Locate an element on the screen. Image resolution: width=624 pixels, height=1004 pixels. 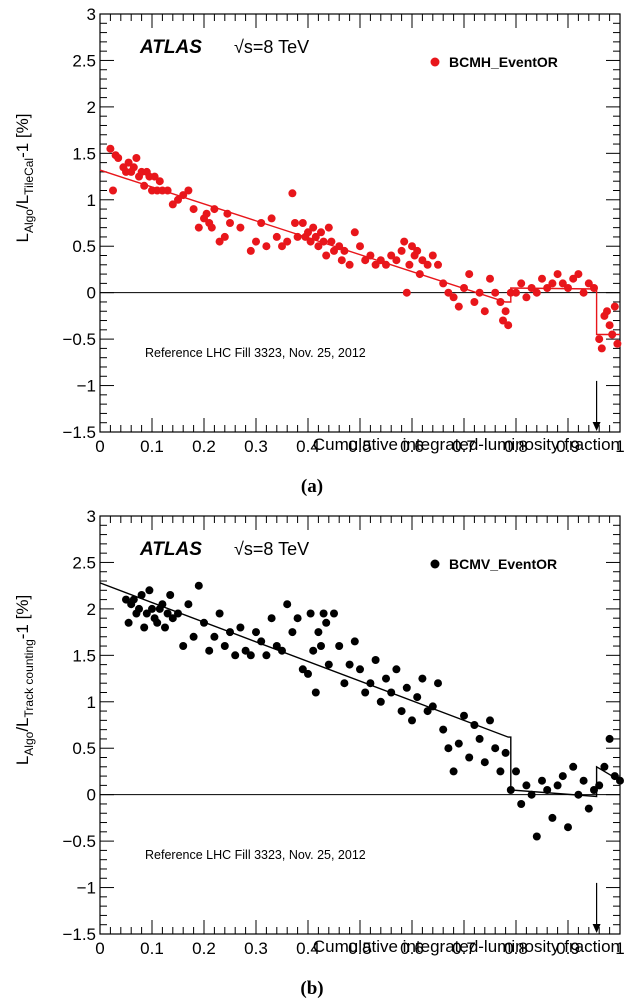
x-tick-label: 0.9 is located at coordinates (568, 446).